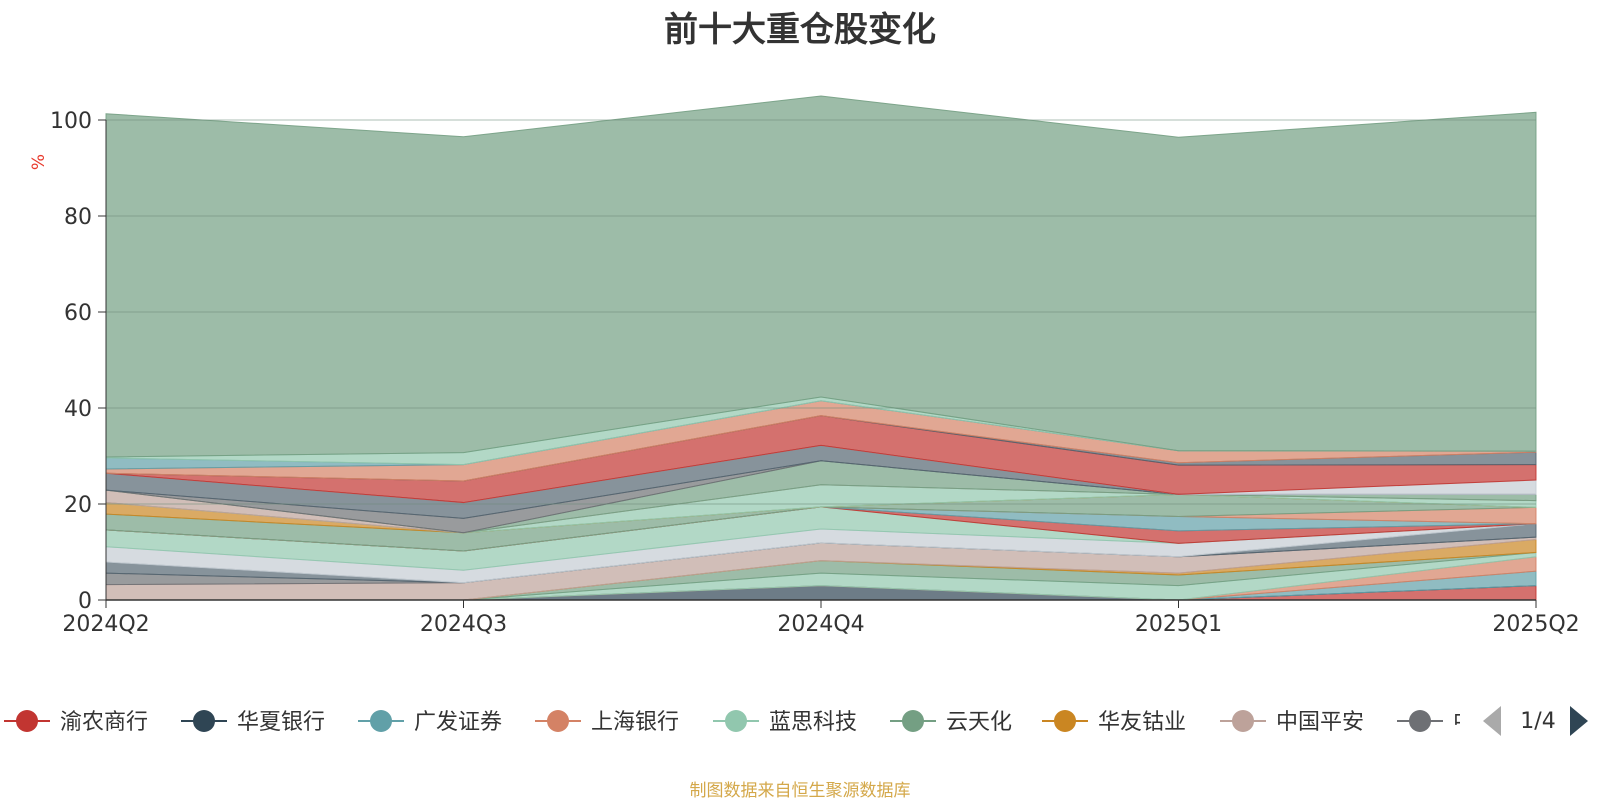 Image resolution: width=1600 pixels, height=801 pixels. I want to click on x-tick-label: 2024Q2, so click(105, 624).